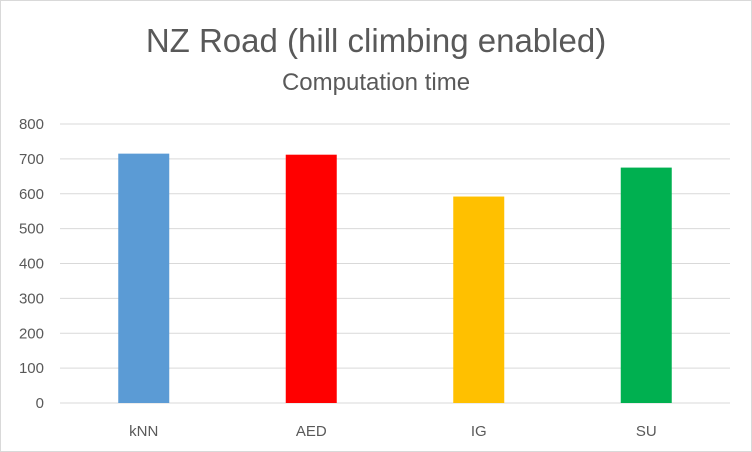 This screenshot has height=452, width=752. I want to click on bar-aed, so click(311, 278).